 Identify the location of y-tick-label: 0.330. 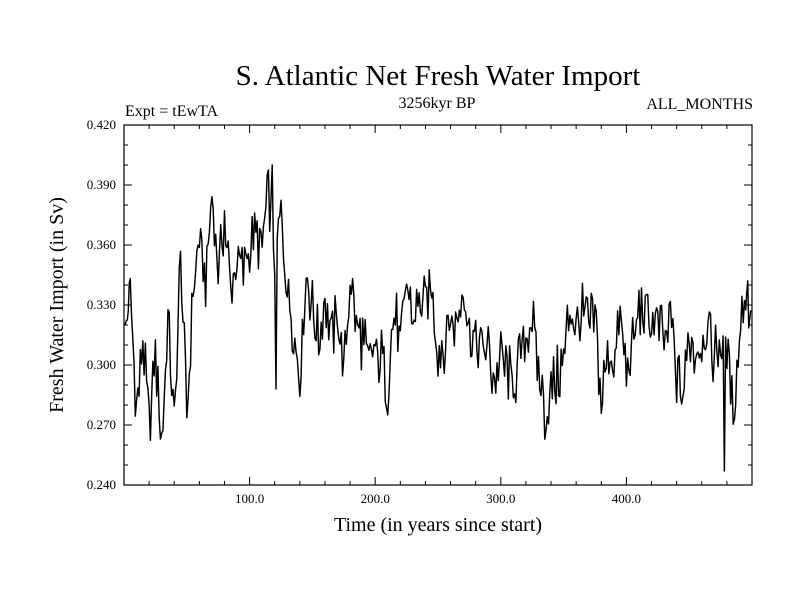
(101, 304).